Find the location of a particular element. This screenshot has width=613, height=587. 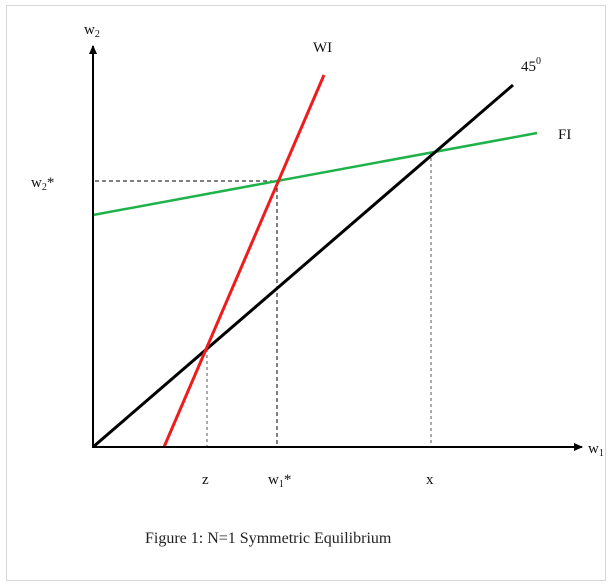

wi-label: WI is located at coordinates (322, 48).